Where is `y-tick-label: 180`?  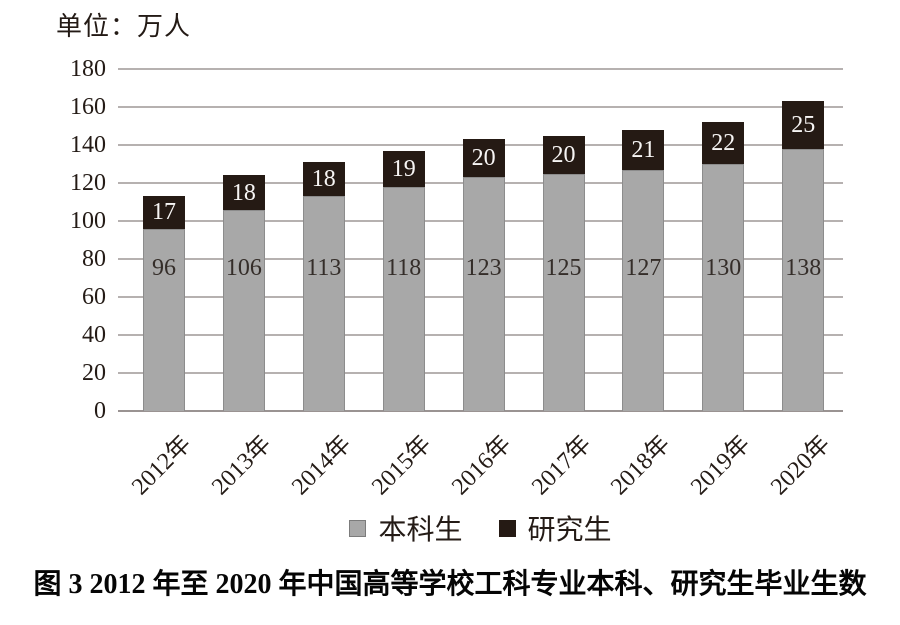
y-tick-label: 180 is located at coordinates (88, 69).